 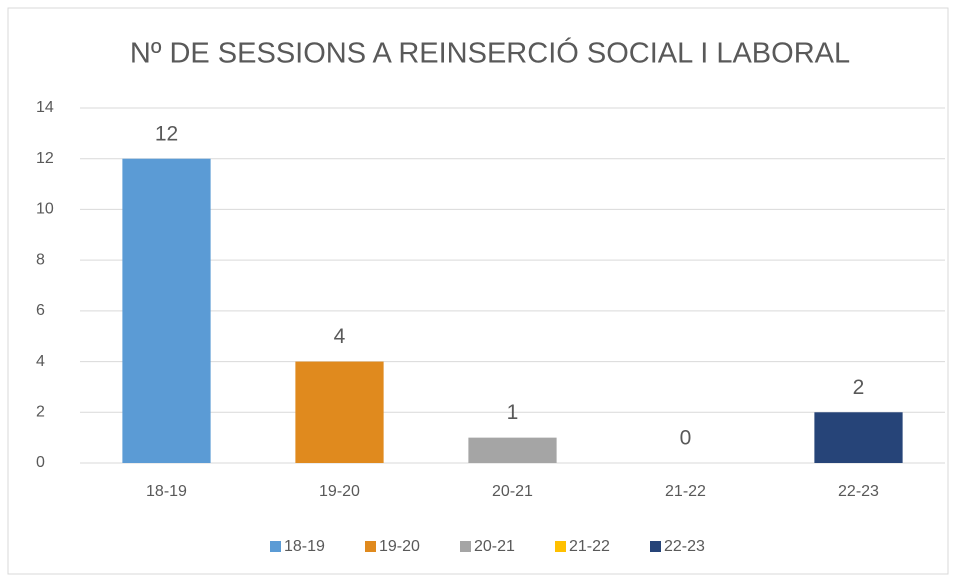 I want to click on y-tick-label: 12, so click(x=45, y=158).